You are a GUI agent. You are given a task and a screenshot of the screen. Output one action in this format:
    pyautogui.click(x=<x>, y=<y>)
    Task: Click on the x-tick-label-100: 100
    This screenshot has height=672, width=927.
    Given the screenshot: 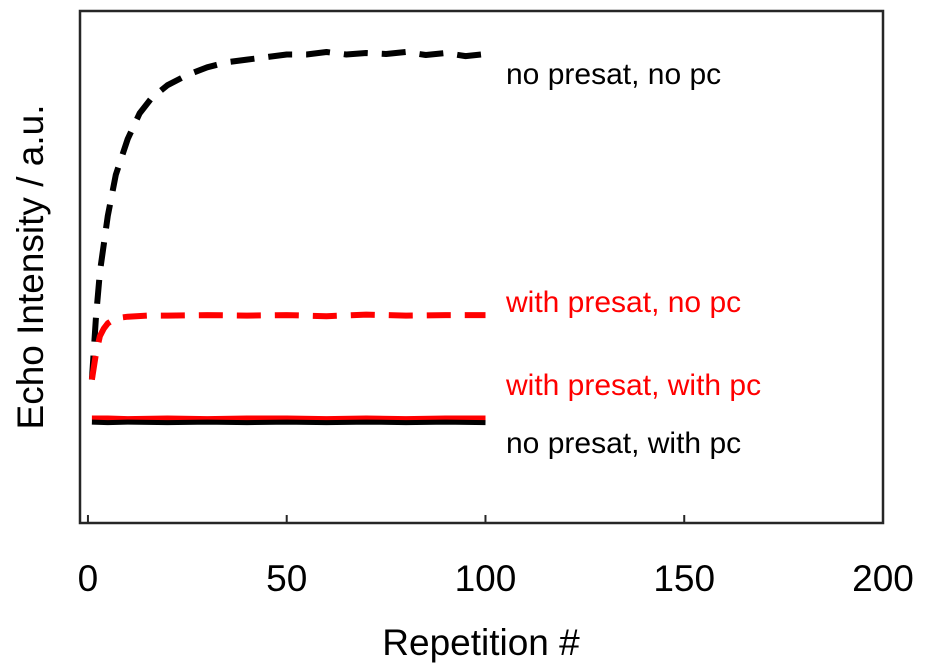 What is the action you would take?
    pyautogui.click(x=486, y=578)
    